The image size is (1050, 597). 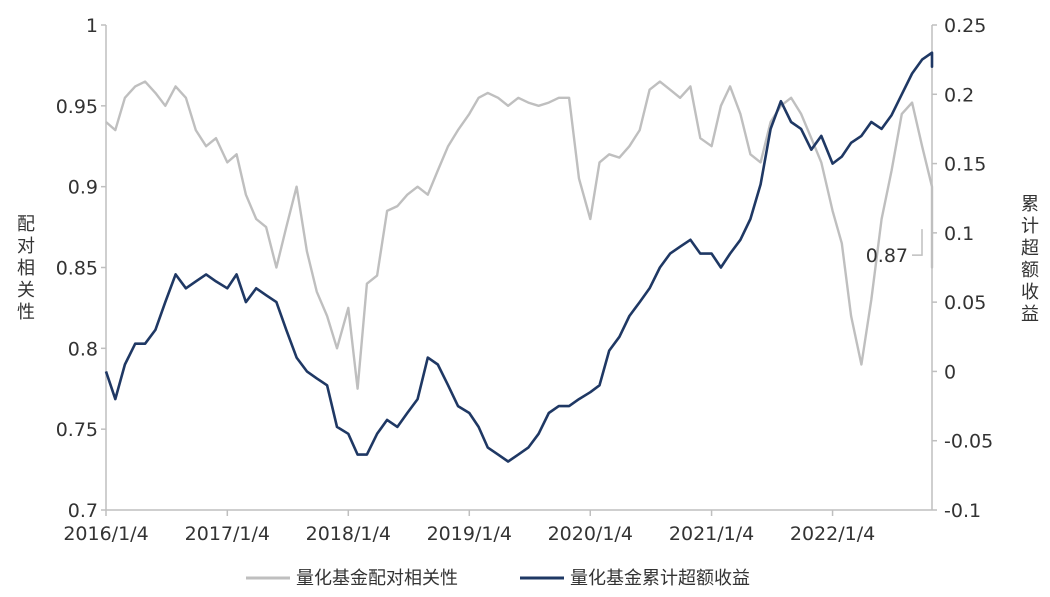 What do you see at coordinates (959, 234) in the screenshot?
I see `y-right-tick-label: 0.1` at bounding box center [959, 234].